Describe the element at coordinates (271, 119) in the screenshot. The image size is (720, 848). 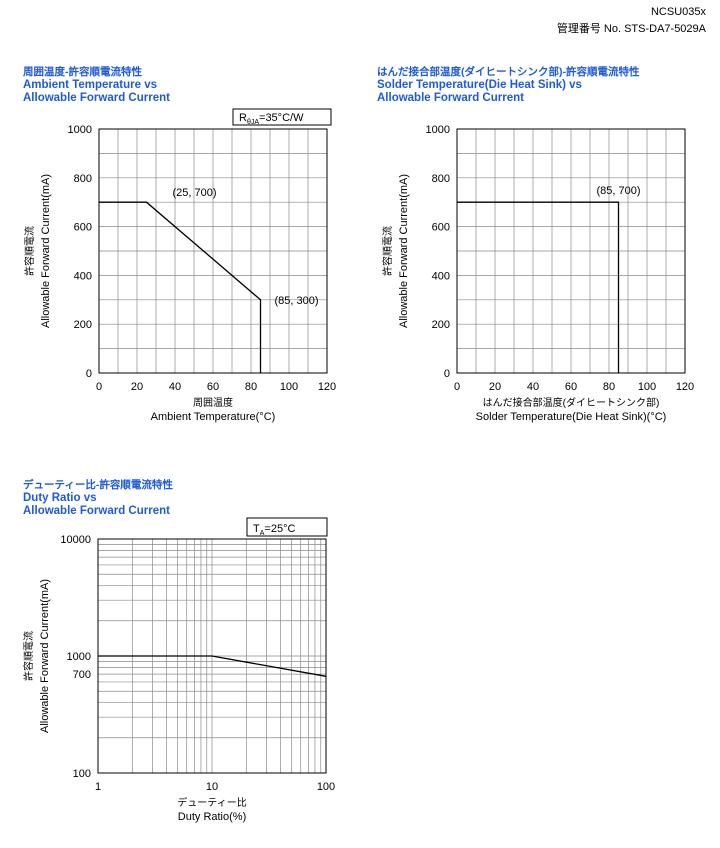
I see `chart1-condition-text: RθJA=35°C/W` at that location.